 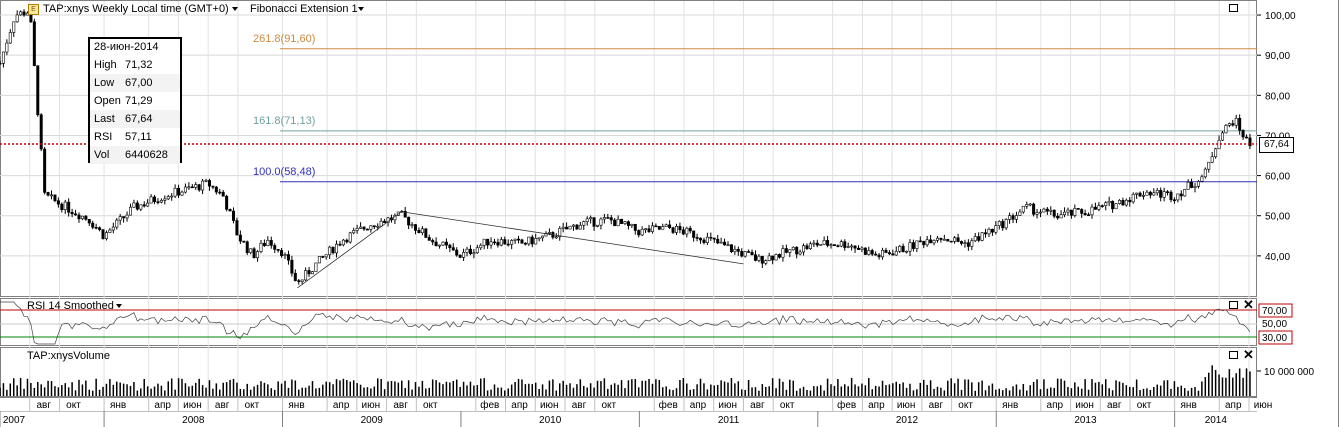 I want to click on symbol-icon: E, so click(x=33, y=9).